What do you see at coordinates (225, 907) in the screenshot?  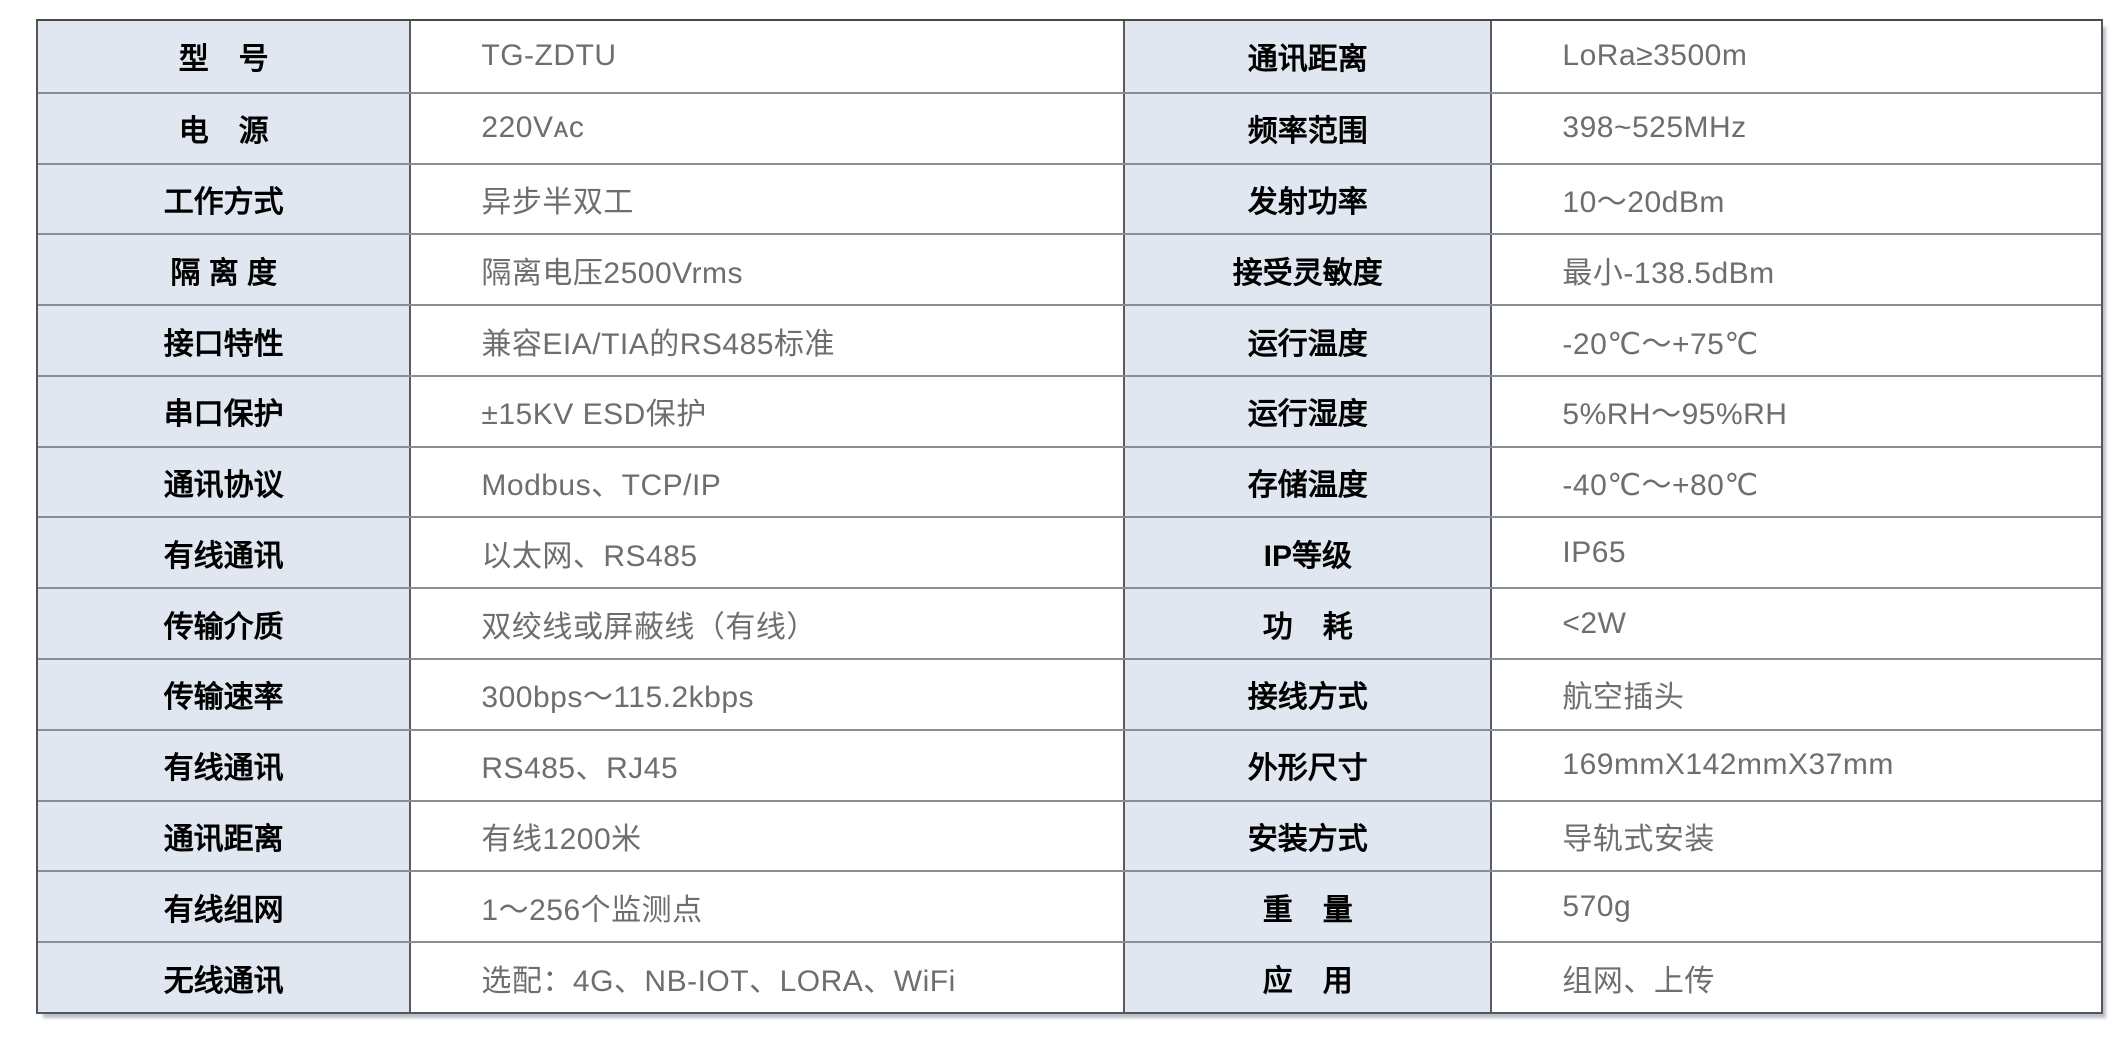 I see `spec-label-left: 有线组网` at bounding box center [225, 907].